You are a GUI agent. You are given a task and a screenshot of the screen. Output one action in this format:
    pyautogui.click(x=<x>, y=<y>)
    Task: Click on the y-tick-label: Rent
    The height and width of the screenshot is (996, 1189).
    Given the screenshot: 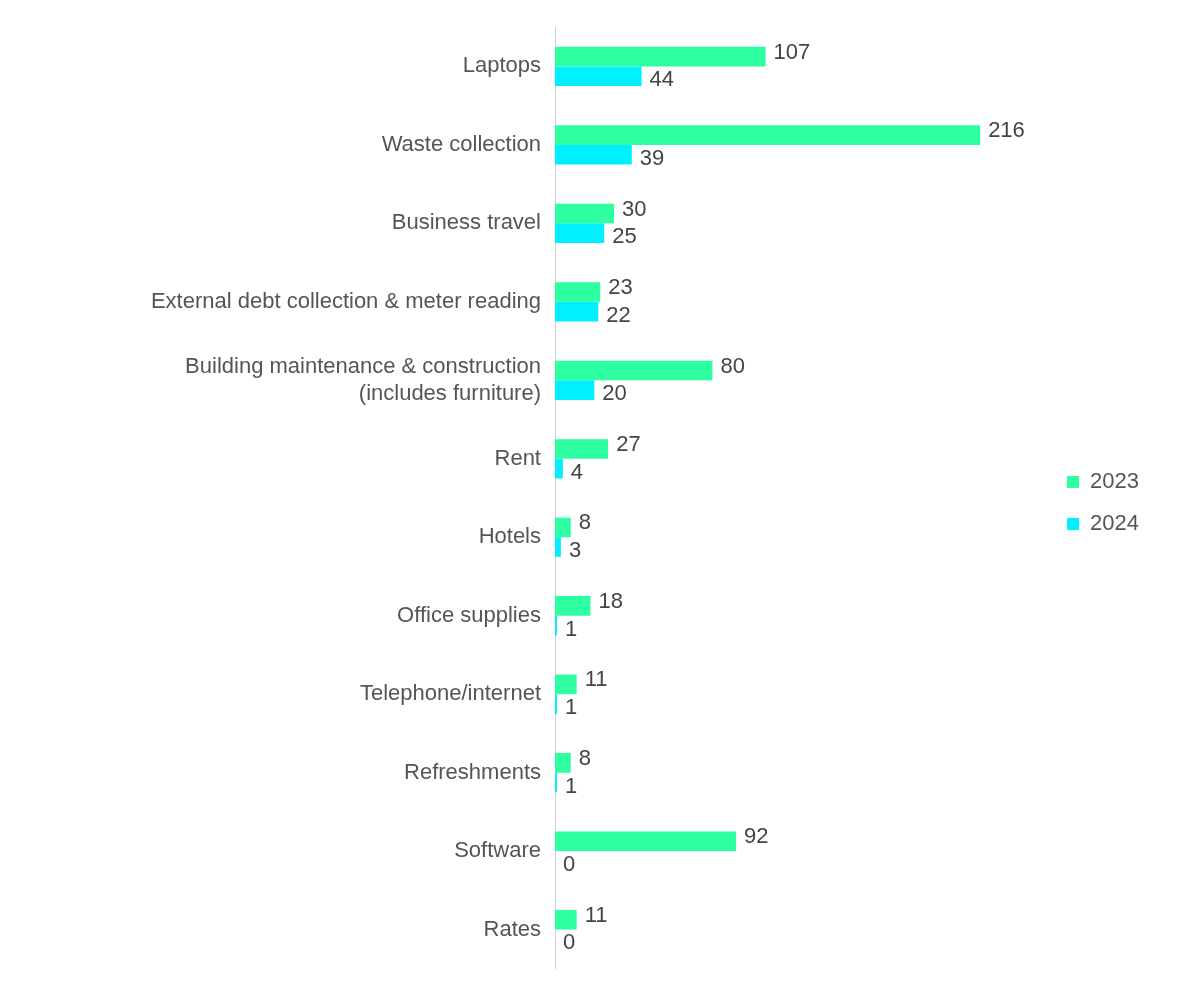 What is the action you would take?
    pyautogui.click(x=517, y=457)
    